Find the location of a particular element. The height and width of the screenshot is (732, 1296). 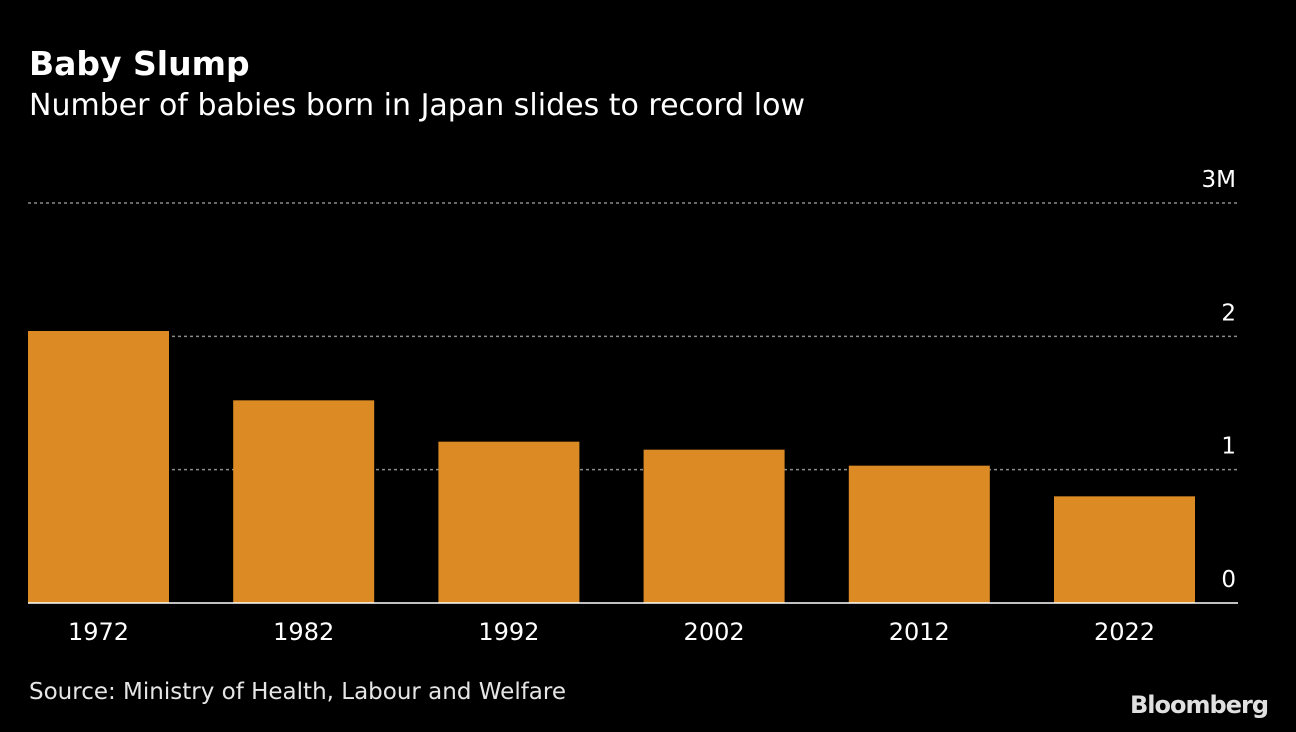

bar-1992 is located at coordinates (509, 522).